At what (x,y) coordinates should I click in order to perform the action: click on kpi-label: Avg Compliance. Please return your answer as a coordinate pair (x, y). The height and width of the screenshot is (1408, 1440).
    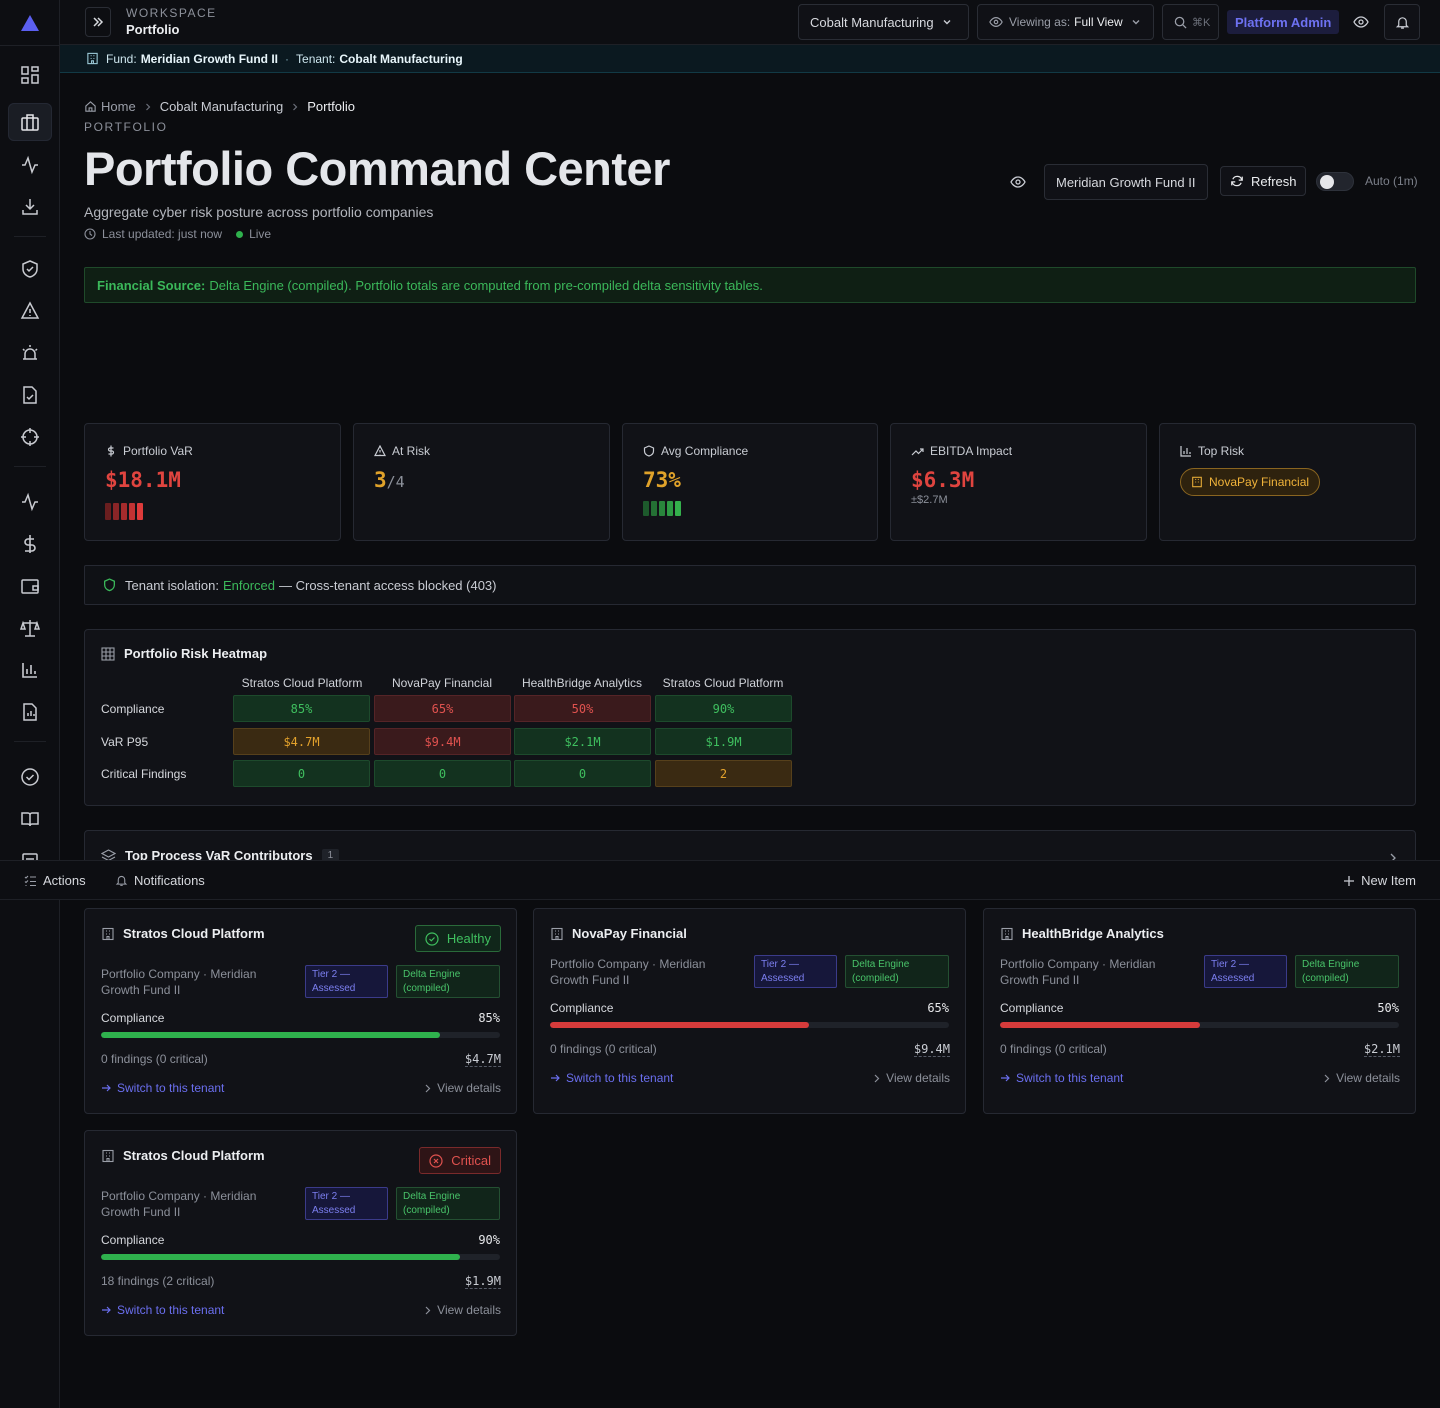
    Looking at the image, I should click on (705, 451).